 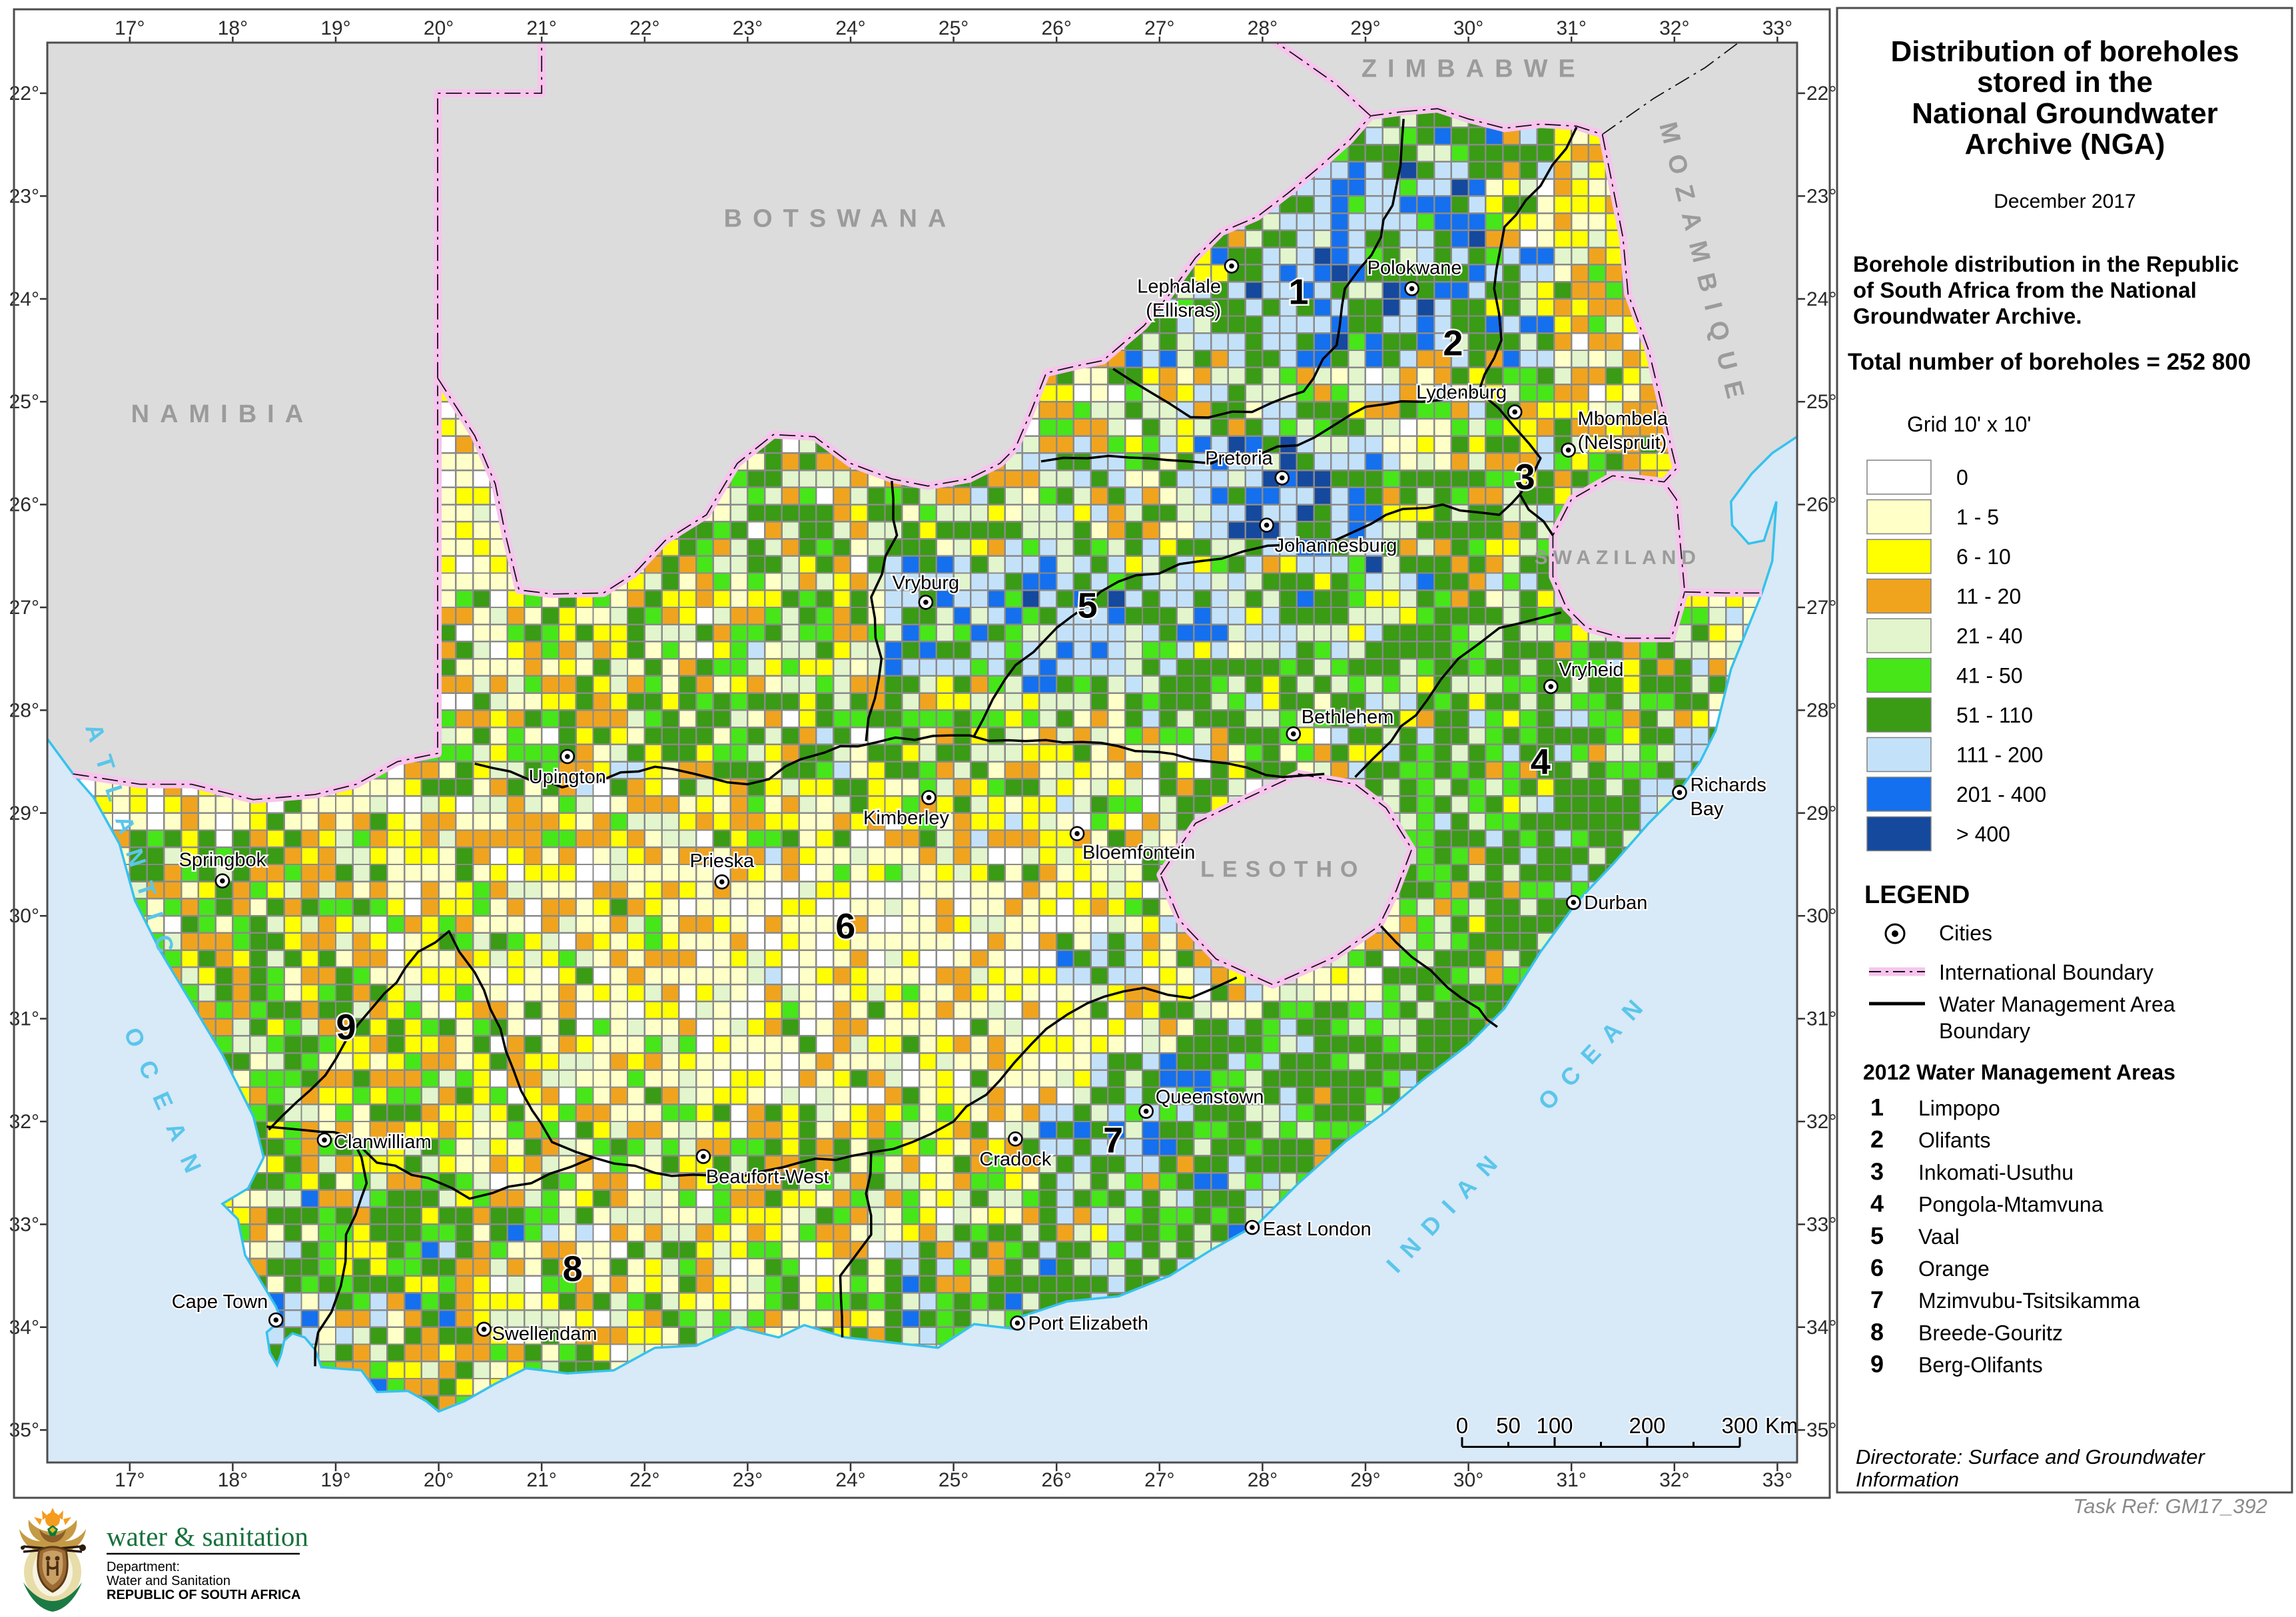 What do you see at coordinates (1877, 1107) in the screenshot?
I see `svg-text: 1` at bounding box center [1877, 1107].